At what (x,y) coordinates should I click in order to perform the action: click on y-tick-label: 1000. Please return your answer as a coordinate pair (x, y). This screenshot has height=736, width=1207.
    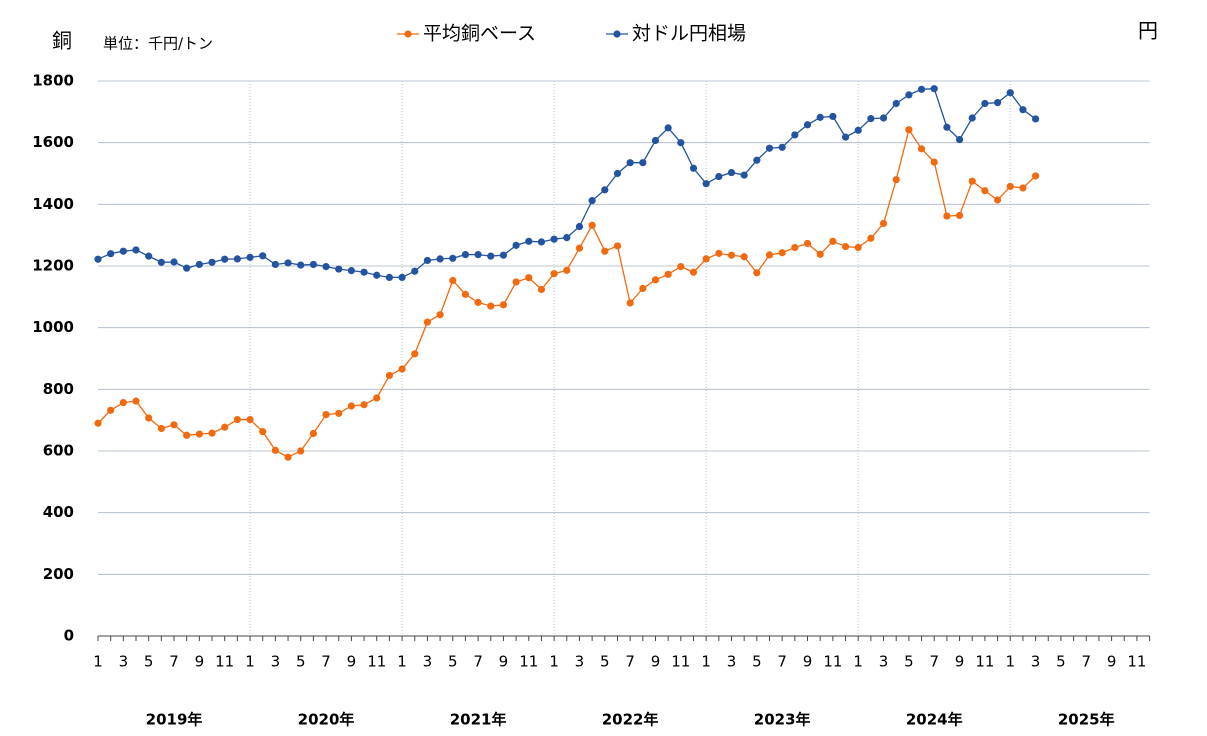
    Looking at the image, I should click on (53, 327).